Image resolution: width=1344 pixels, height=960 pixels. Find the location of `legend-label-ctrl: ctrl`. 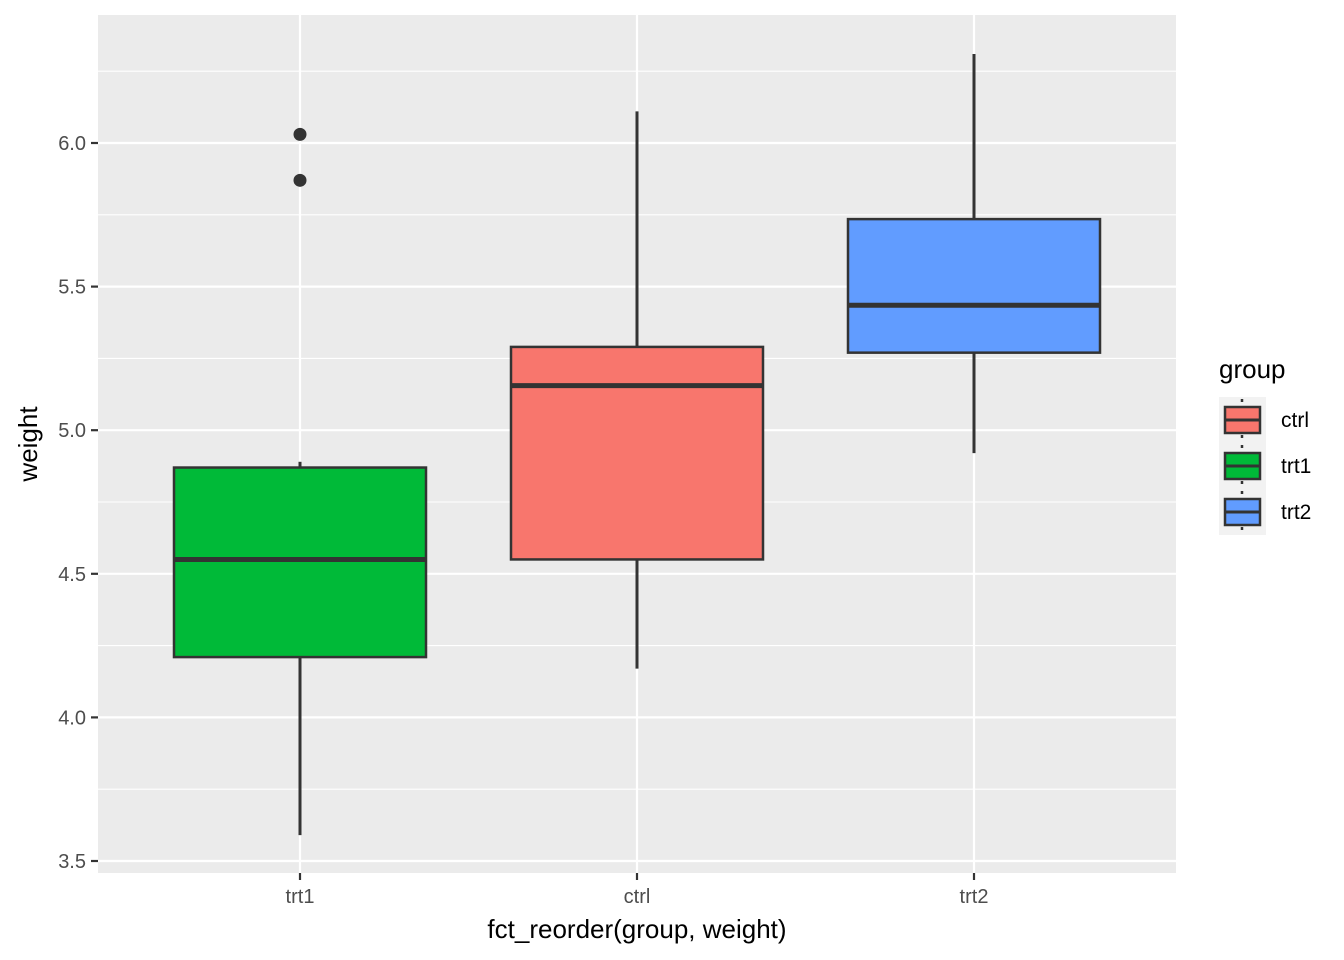

legend-label-ctrl: ctrl is located at coordinates (1295, 420).